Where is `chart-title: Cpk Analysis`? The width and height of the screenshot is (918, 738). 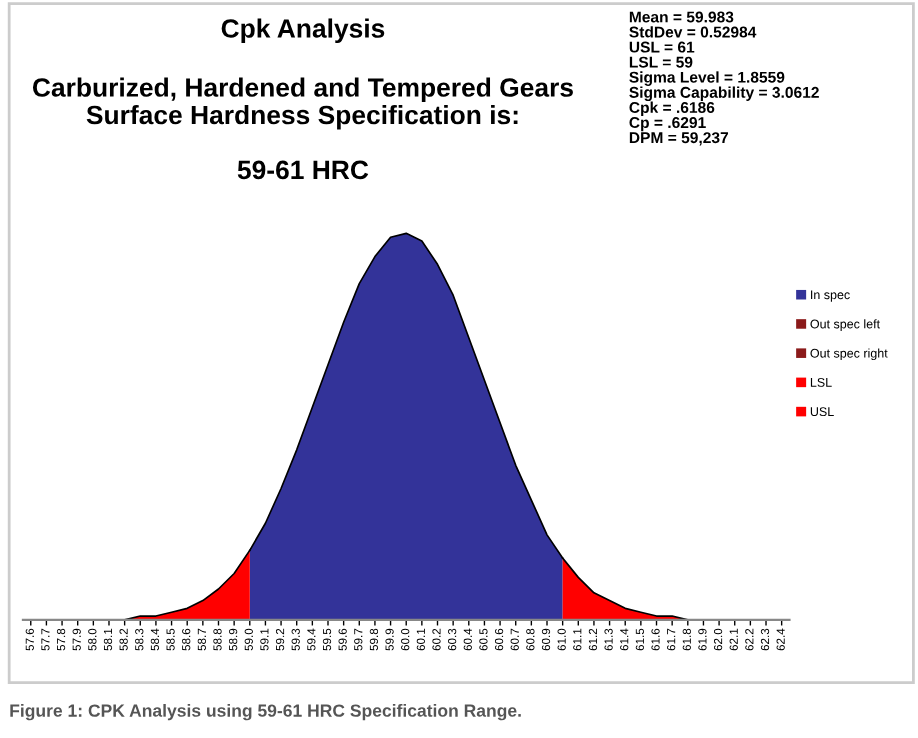 chart-title: Cpk Analysis is located at coordinates (303, 31).